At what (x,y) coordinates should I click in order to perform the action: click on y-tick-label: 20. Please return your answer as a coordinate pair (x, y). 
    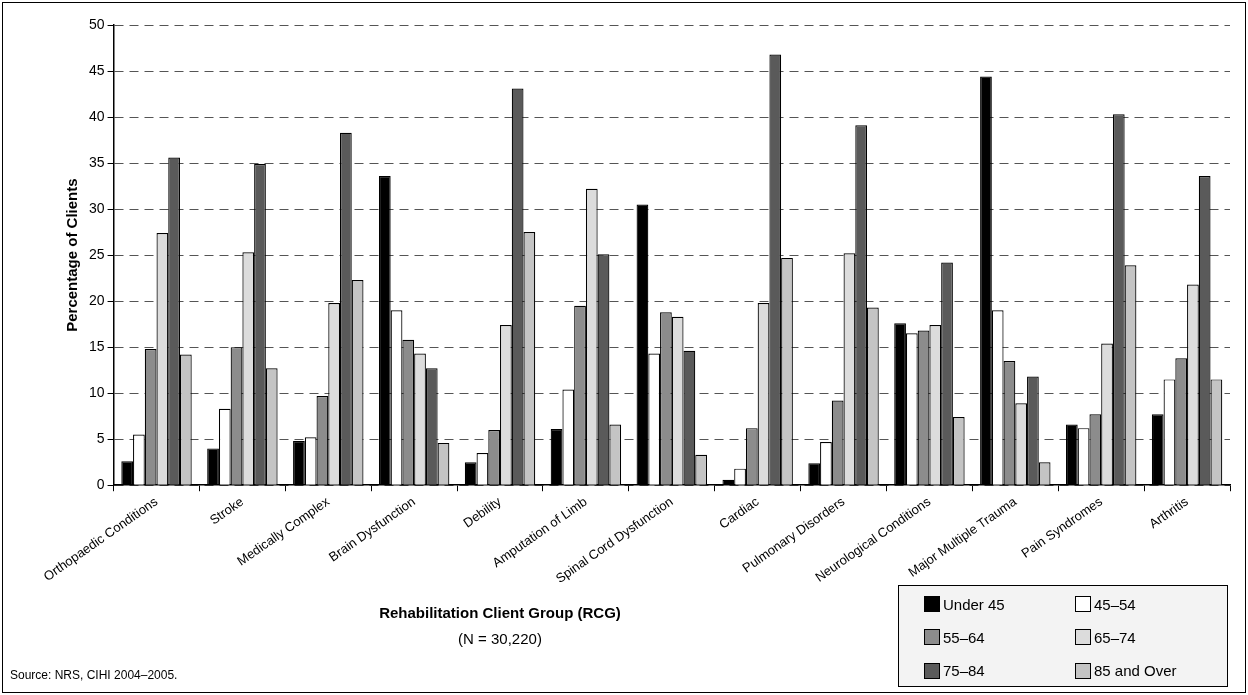
    Looking at the image, I should click on (96, 300).